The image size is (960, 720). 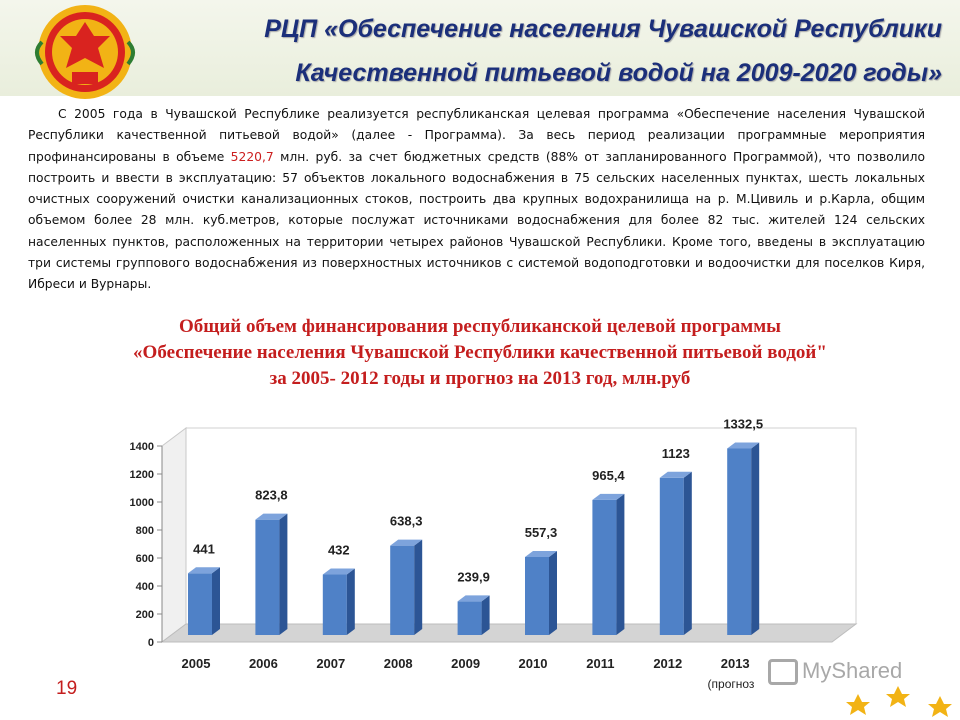 What do you see at coordinates (263, 663) in the screenshot?
I see `x-tick-label-2006: 2006` at bounding box center [263, 663].